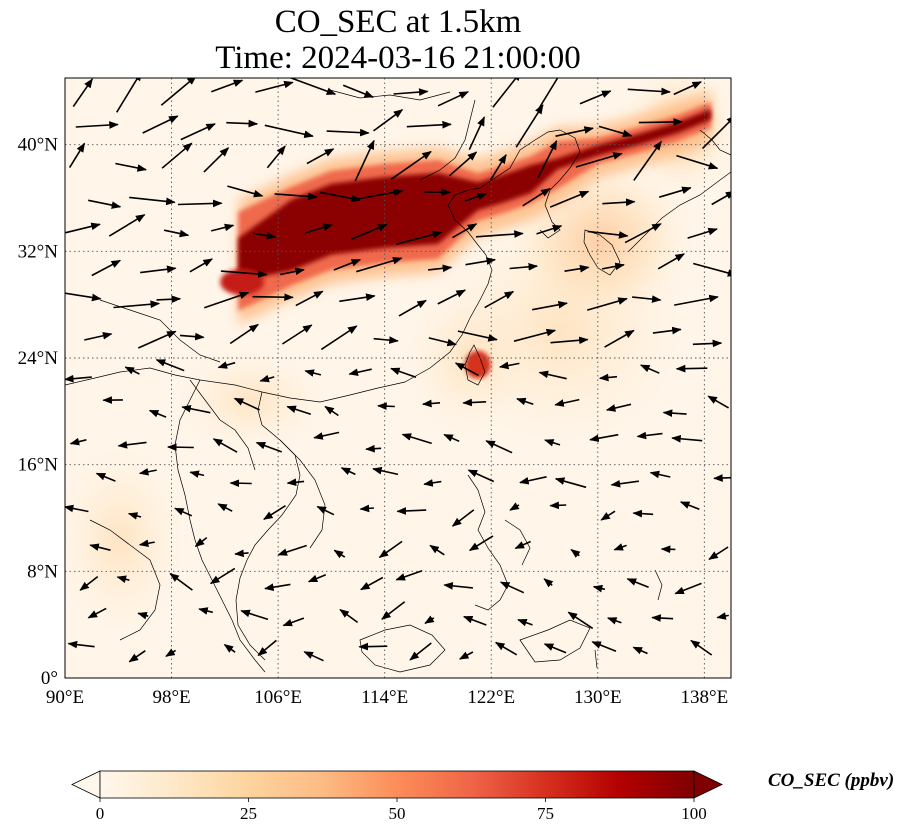 This screenshot has width=916, height=836. What do you see at coordinates (171, 697) in the screenshot?
I see `lon-tick-label: 98°E` at bounding box center [171, 697].